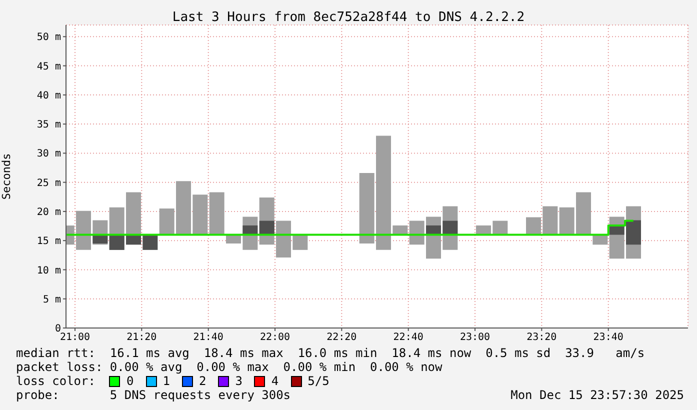 This screenshot has width=697, height=410. I want to click on x-tick-label: 22:20, so click(341, 338).